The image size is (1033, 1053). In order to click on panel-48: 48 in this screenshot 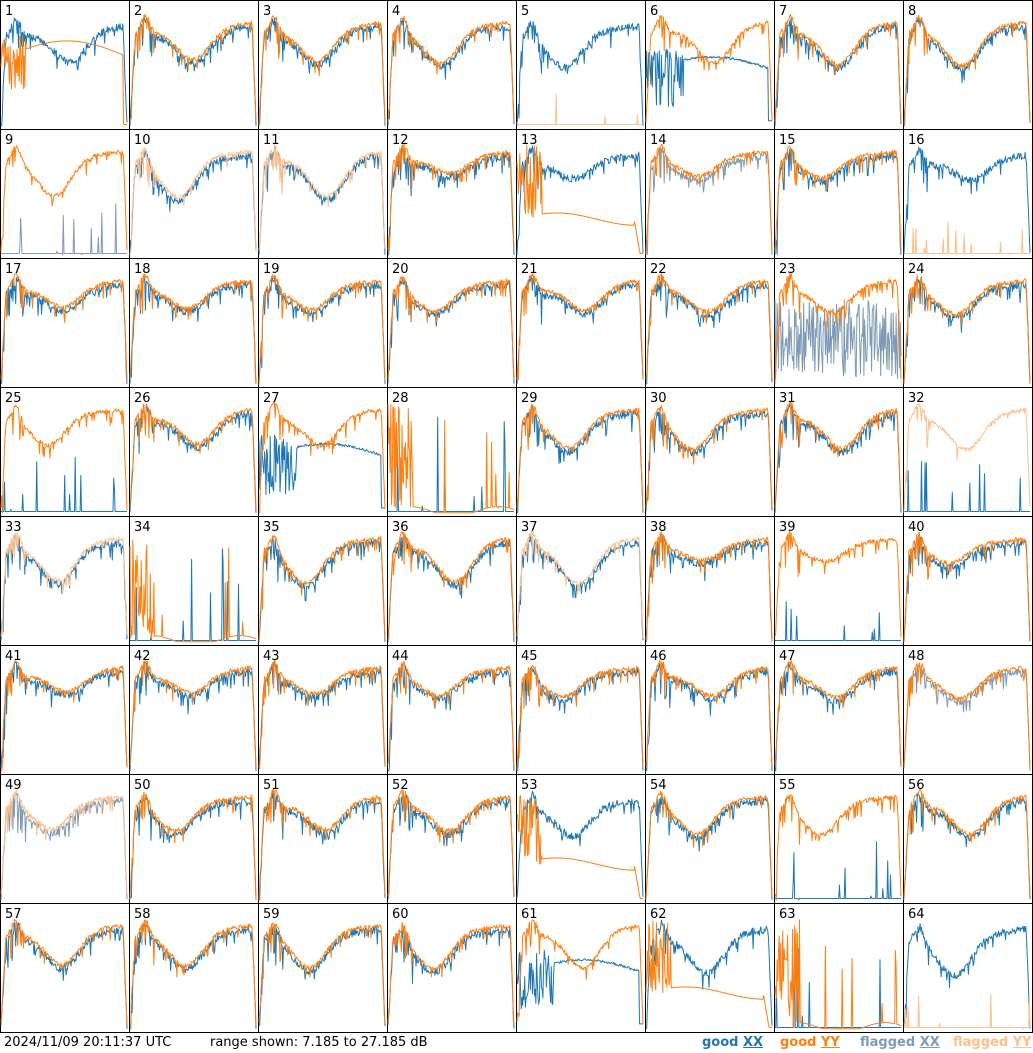, I will do `click(968, 710)`.